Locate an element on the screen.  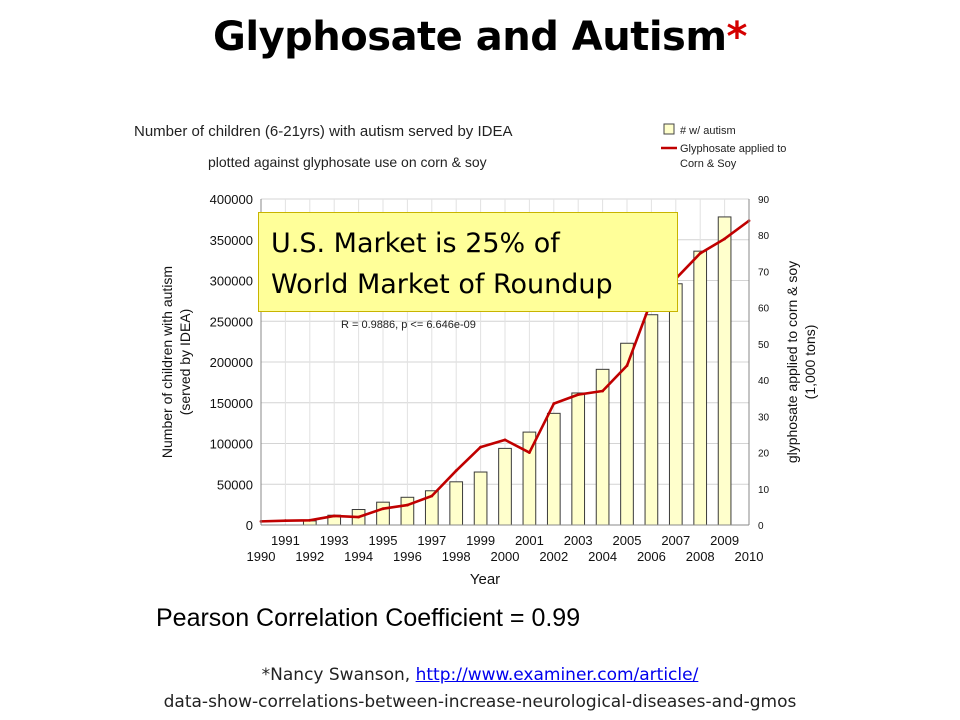
x-tick-label: 2000 is located at coordinates (505, 556).